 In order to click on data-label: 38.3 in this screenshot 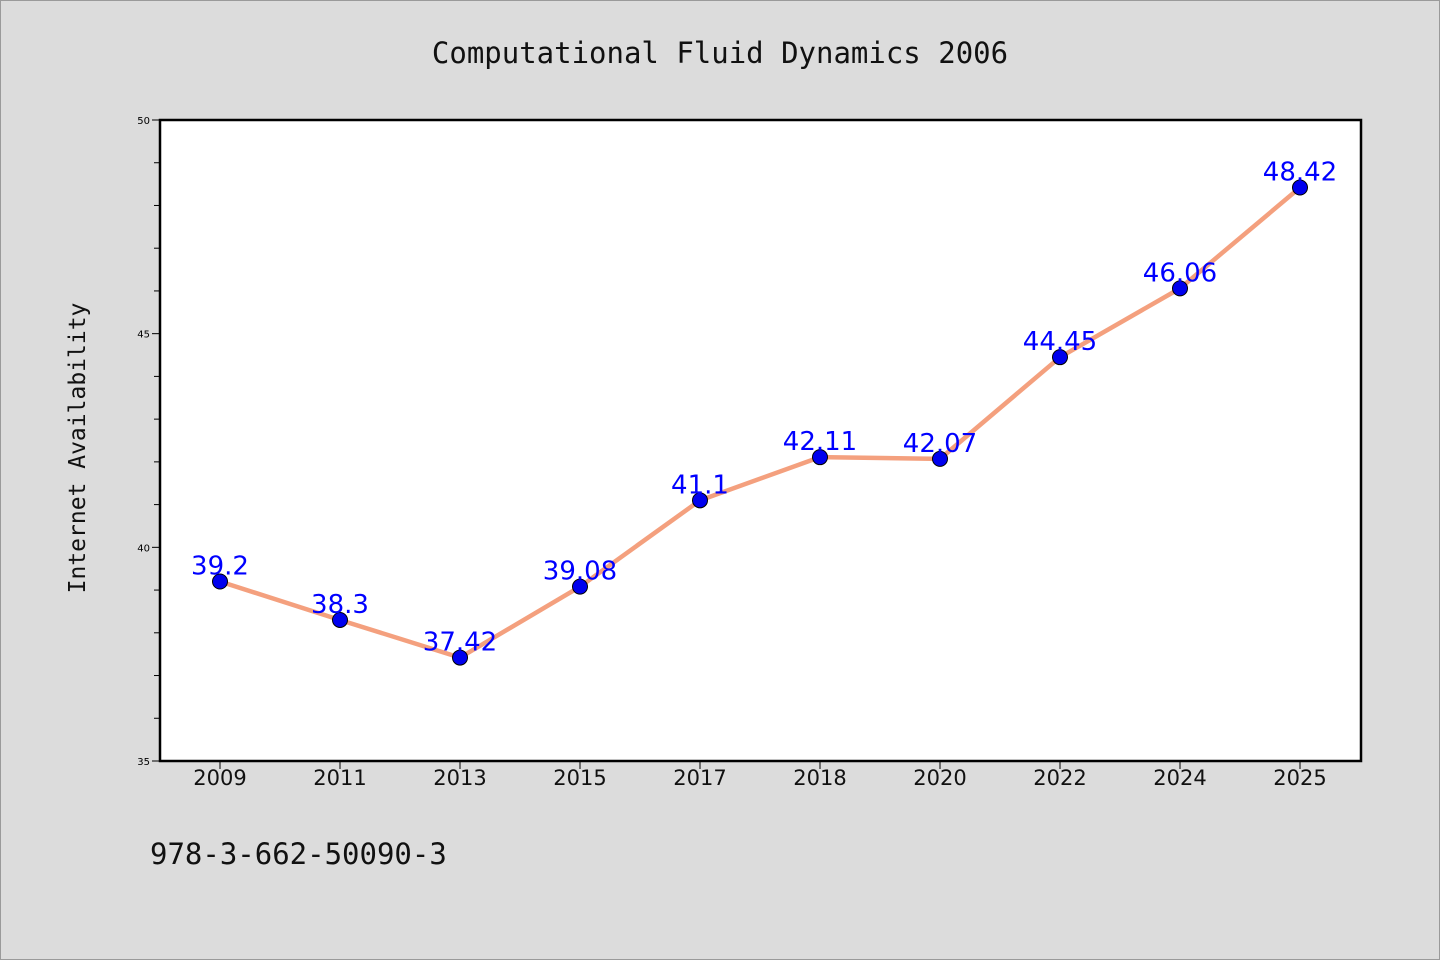, I will do `click(340, 605)`.